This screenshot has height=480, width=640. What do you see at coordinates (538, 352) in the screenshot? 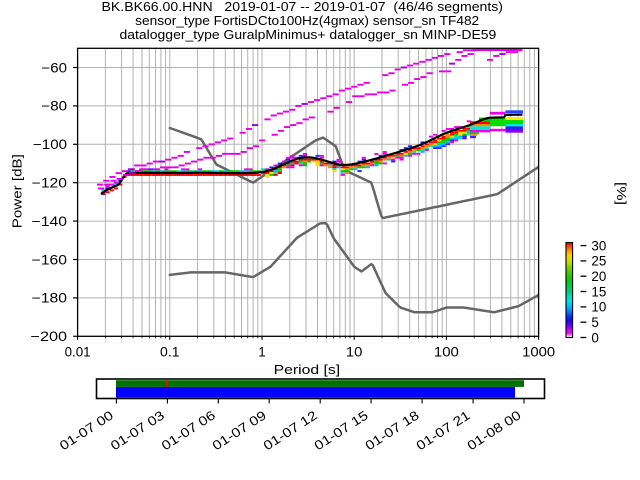
I see `svg-text: 1000` at bounding box center [538, 352].